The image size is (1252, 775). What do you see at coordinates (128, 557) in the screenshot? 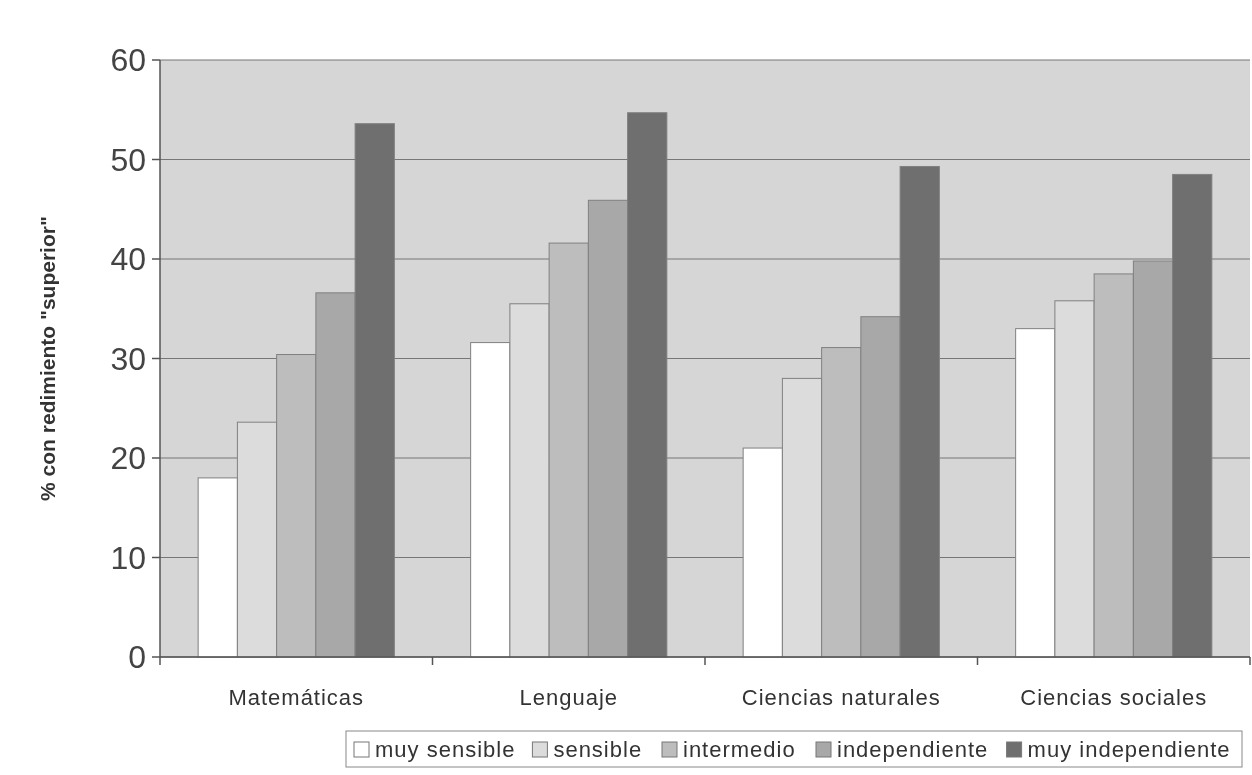
I see `y-tick-label: 10` at bounding box center [128, 557].